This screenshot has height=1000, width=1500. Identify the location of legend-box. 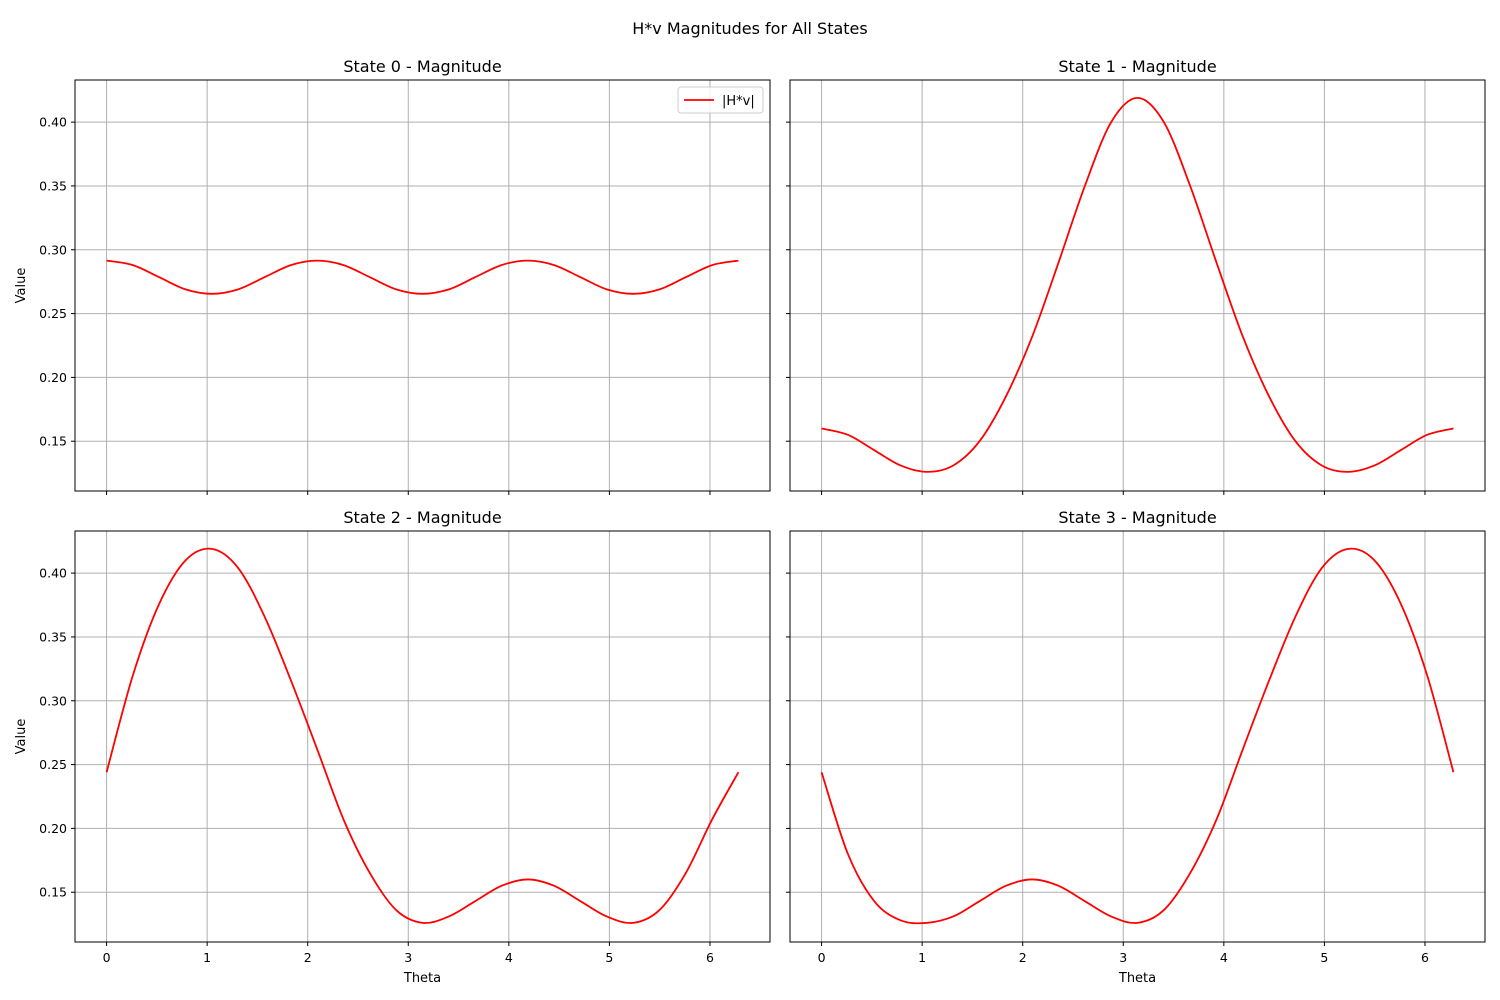
(720, 100).